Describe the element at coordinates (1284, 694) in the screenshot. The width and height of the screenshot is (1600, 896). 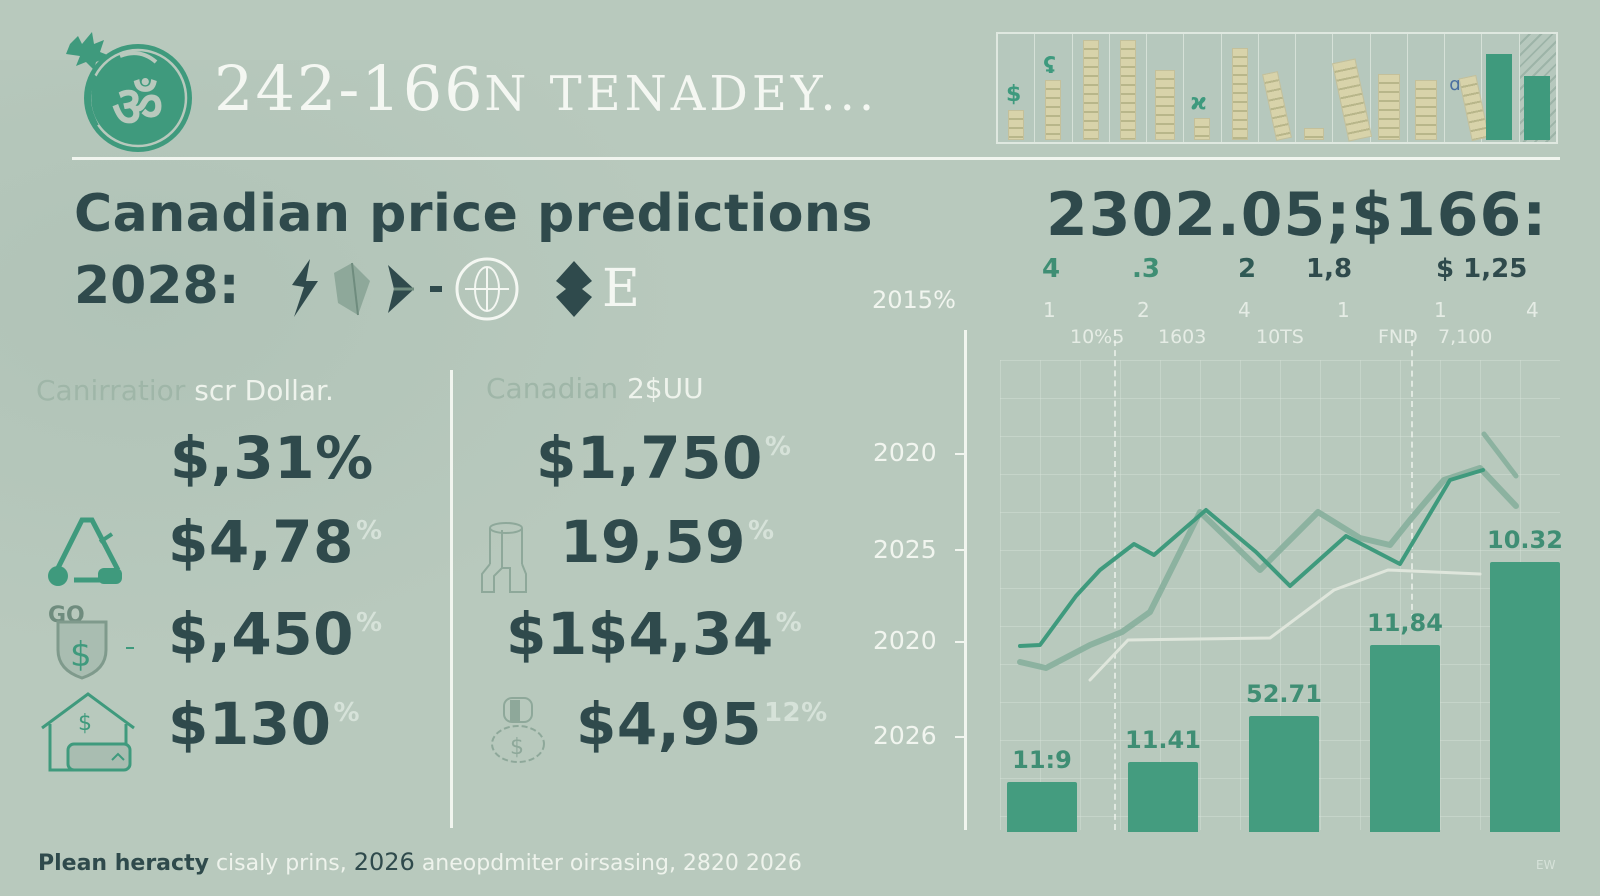
I see `bar-value-label: 52.71` at that location.